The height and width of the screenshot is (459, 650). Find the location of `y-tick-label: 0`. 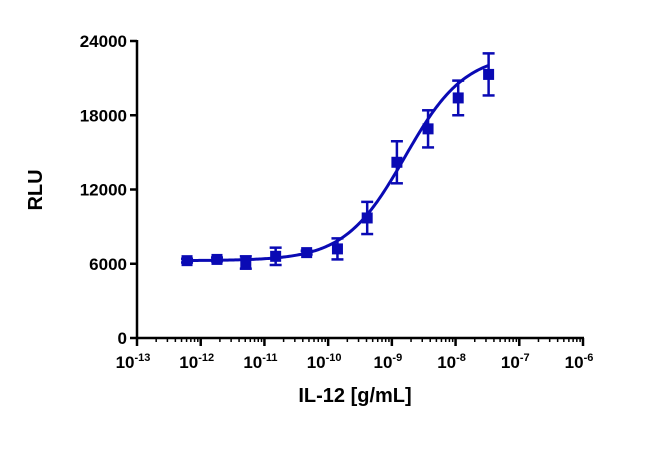

y-tick-label: 0 is located at coordinates (122, 338).